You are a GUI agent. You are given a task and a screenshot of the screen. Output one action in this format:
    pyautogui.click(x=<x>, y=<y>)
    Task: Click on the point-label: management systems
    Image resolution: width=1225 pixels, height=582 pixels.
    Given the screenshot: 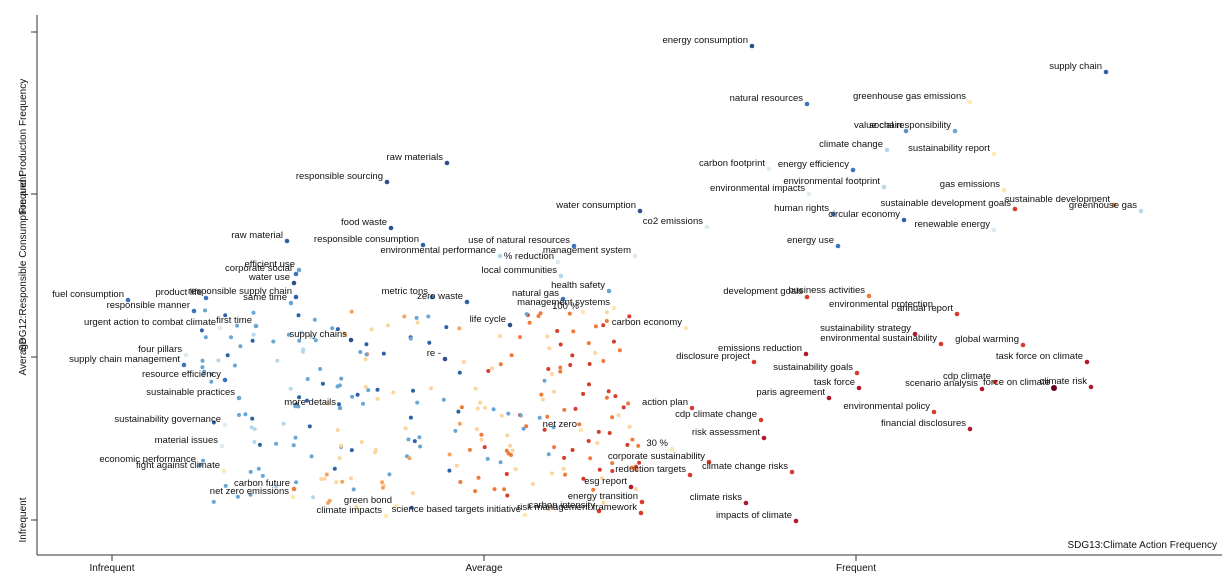 What is the action you would take?
    pyautogui.click(x=563, y=302)
    